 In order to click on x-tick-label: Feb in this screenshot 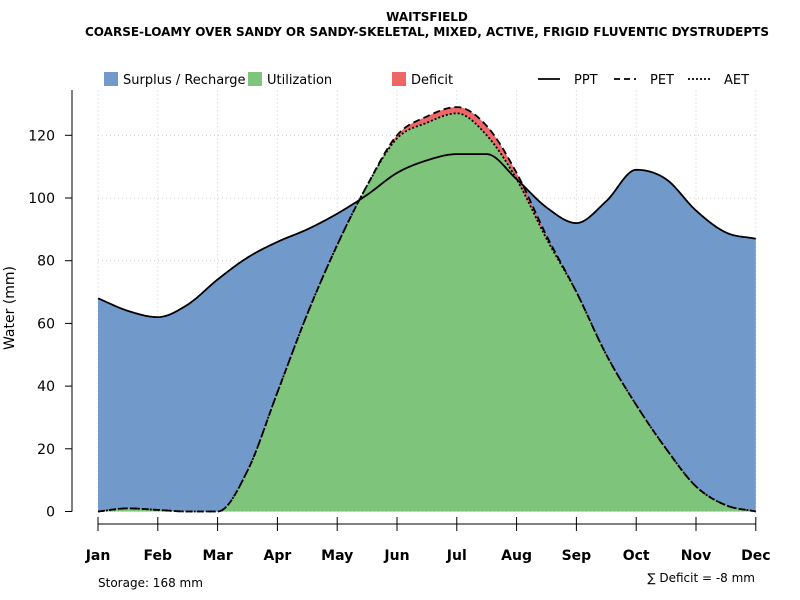, I will do `click(158, 556)`.